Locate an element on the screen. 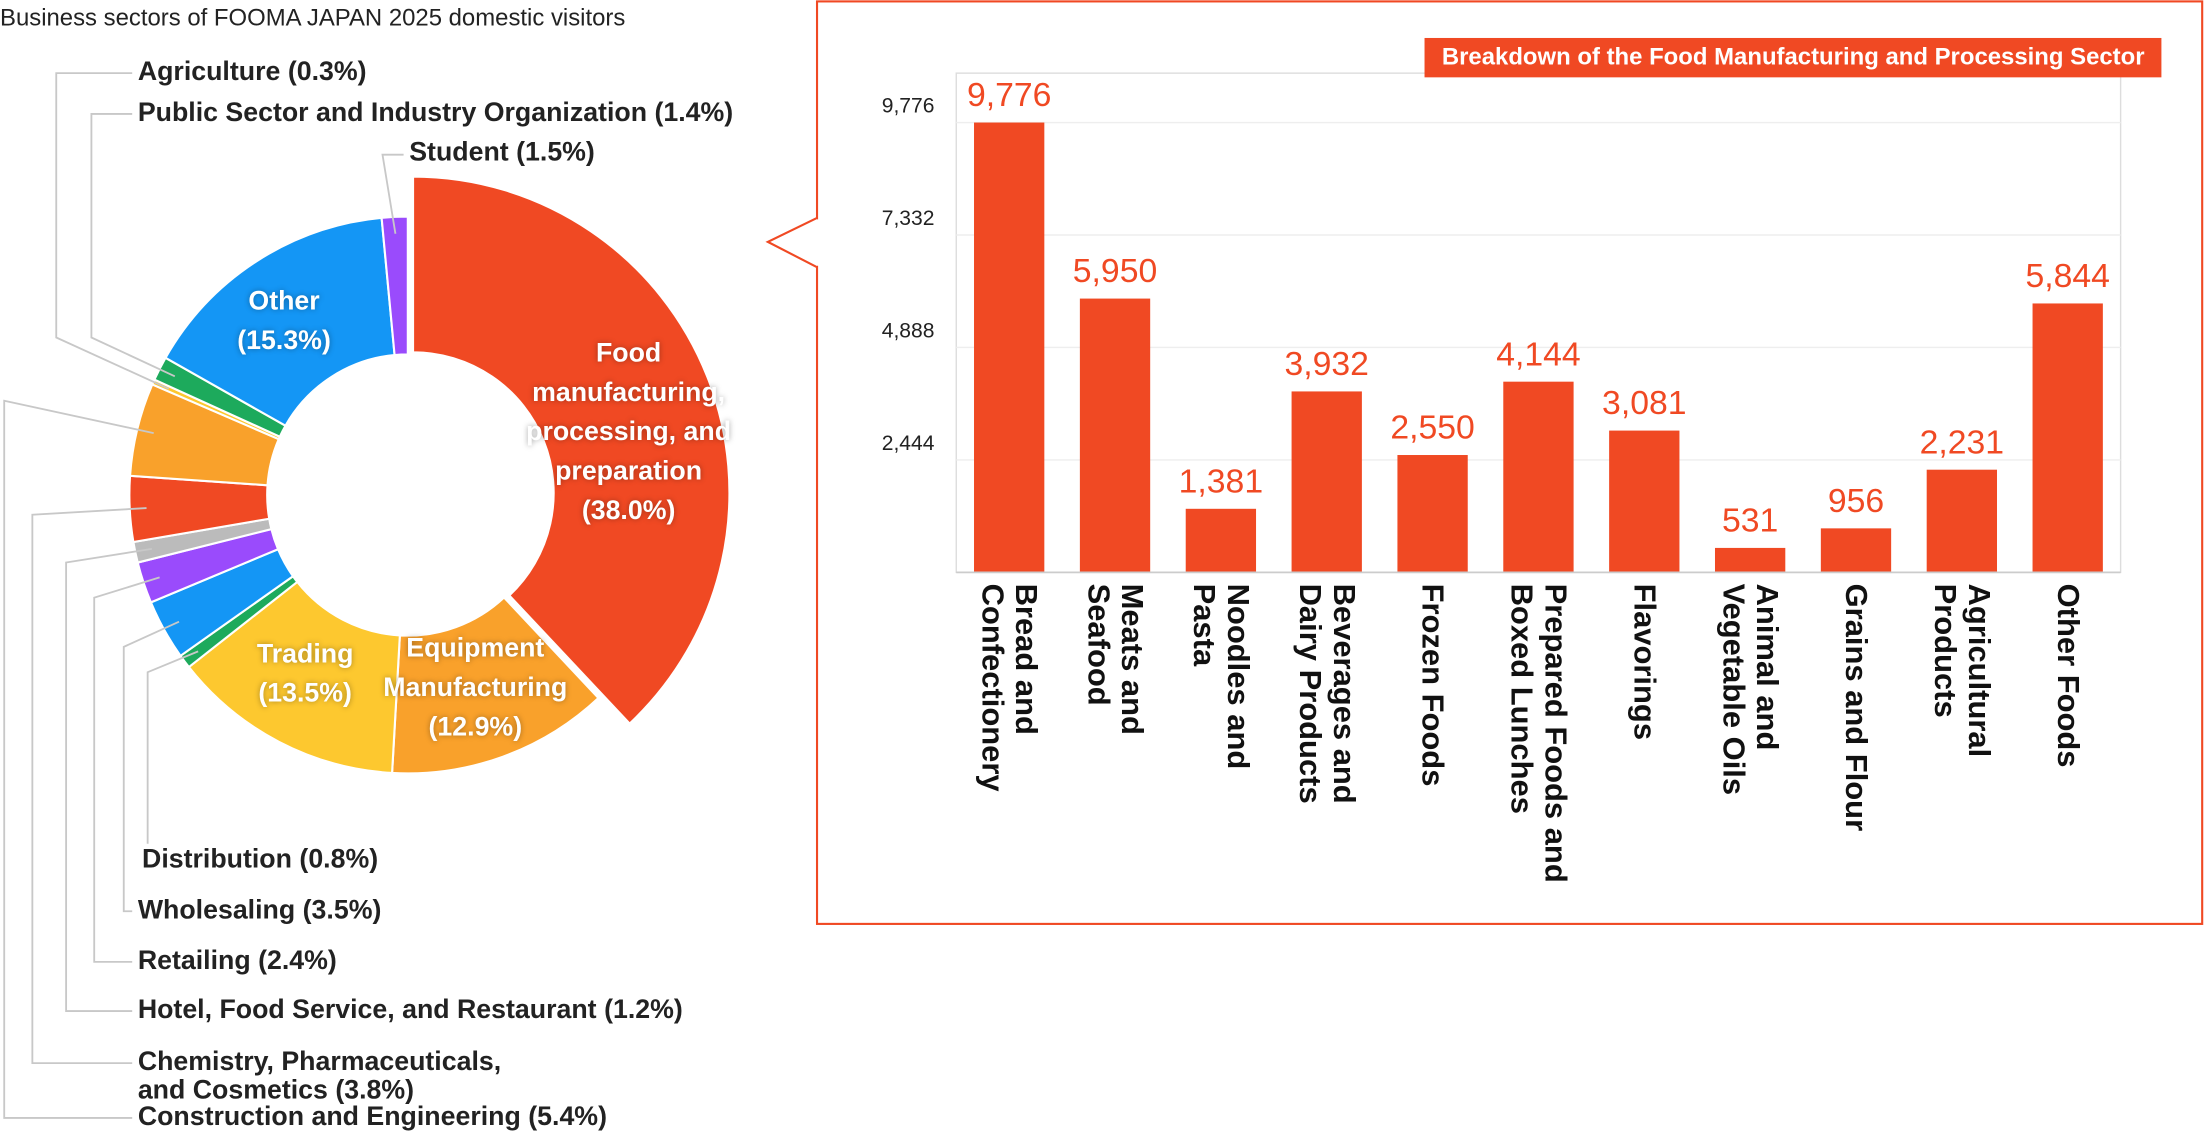 The height and width of the screenshot is (1136, 2205). slice-label: Agriculture (0.3%) is located at coordinates (252, 72).